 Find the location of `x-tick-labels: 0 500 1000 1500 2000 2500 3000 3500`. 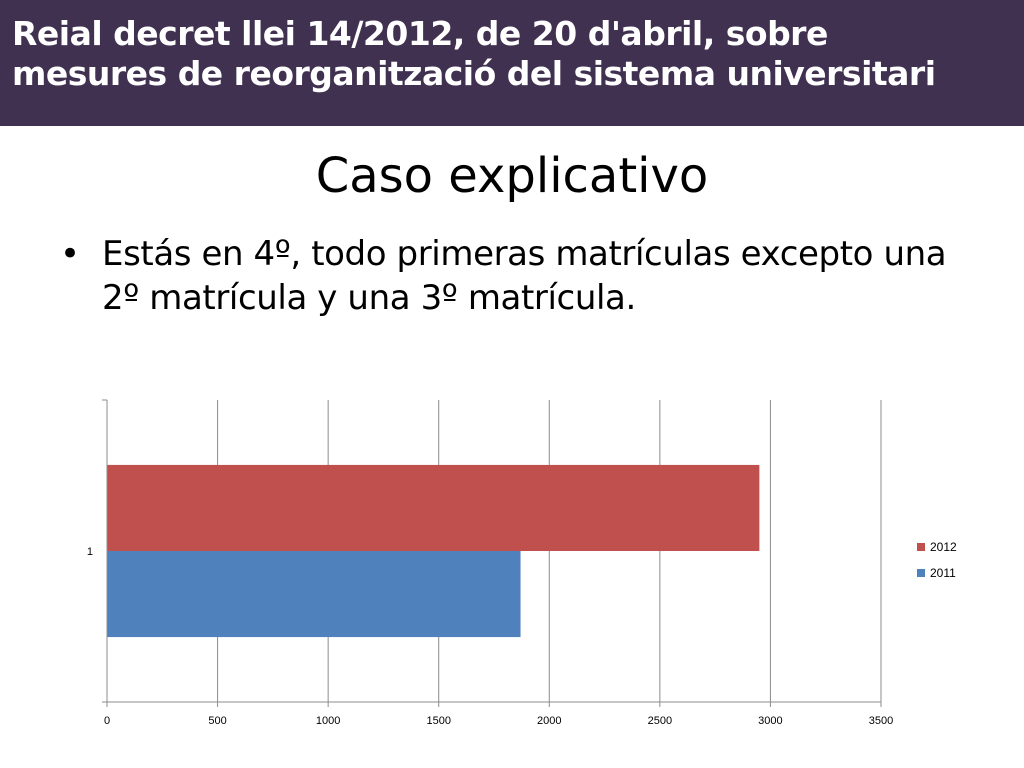

x-tick-labels: 0 500 1000 1500 2000 2500 3000 3500 is located at coordinates (498, 721).